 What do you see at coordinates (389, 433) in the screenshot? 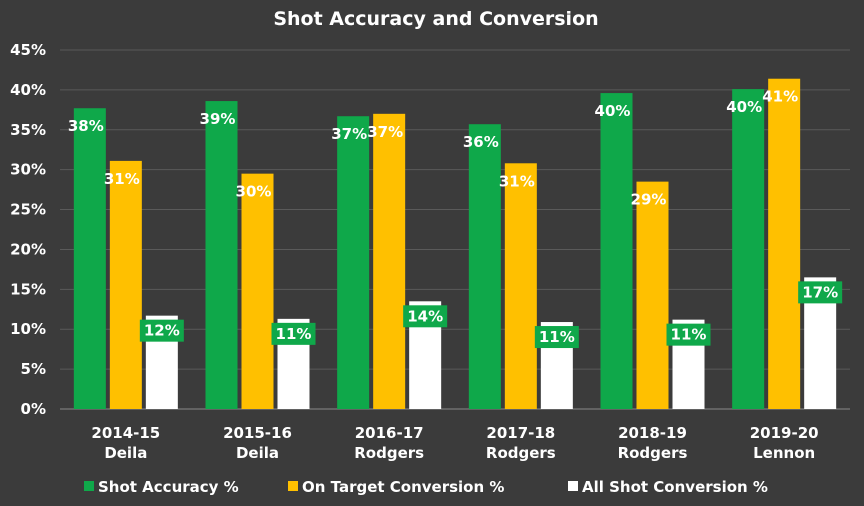
I see `x-tick-label: 2016-17` at bounding box center [389, 433].